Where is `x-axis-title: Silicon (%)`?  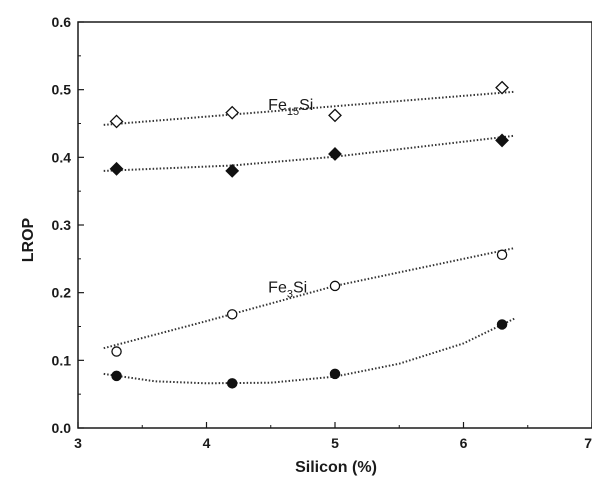 x-axis-title: Silicon (%) is located at coordinates (336, 467).